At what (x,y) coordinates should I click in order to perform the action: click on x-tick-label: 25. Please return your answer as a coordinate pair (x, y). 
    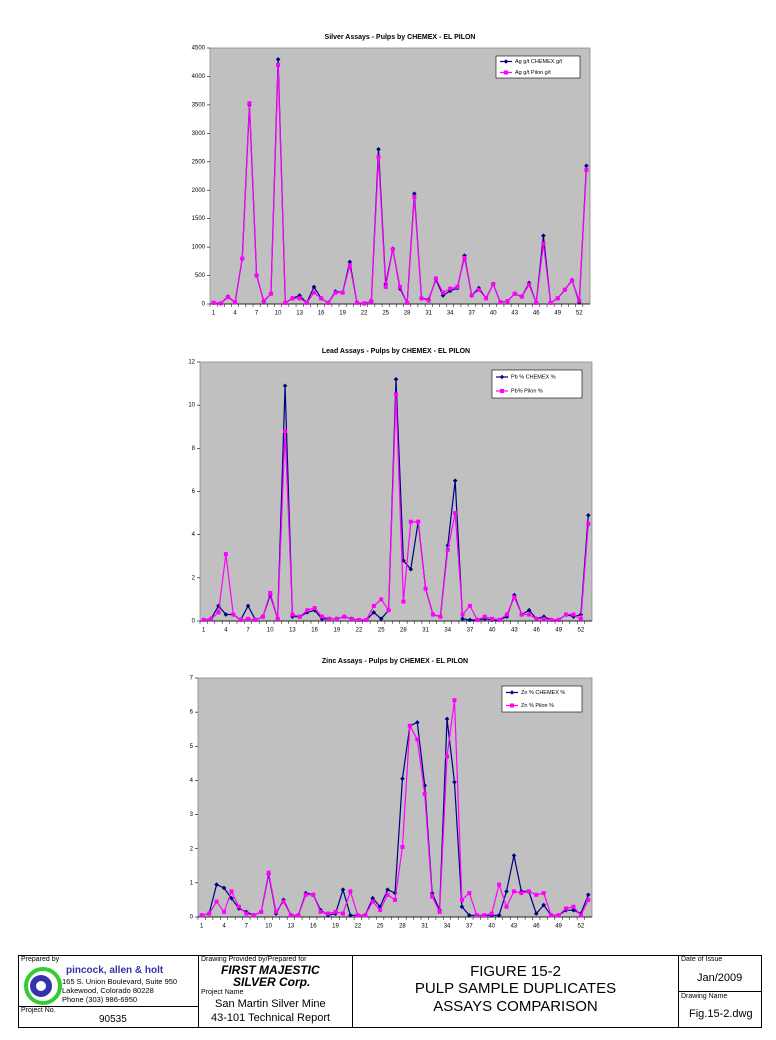
    Looking at the image, I should click on (380, 927).